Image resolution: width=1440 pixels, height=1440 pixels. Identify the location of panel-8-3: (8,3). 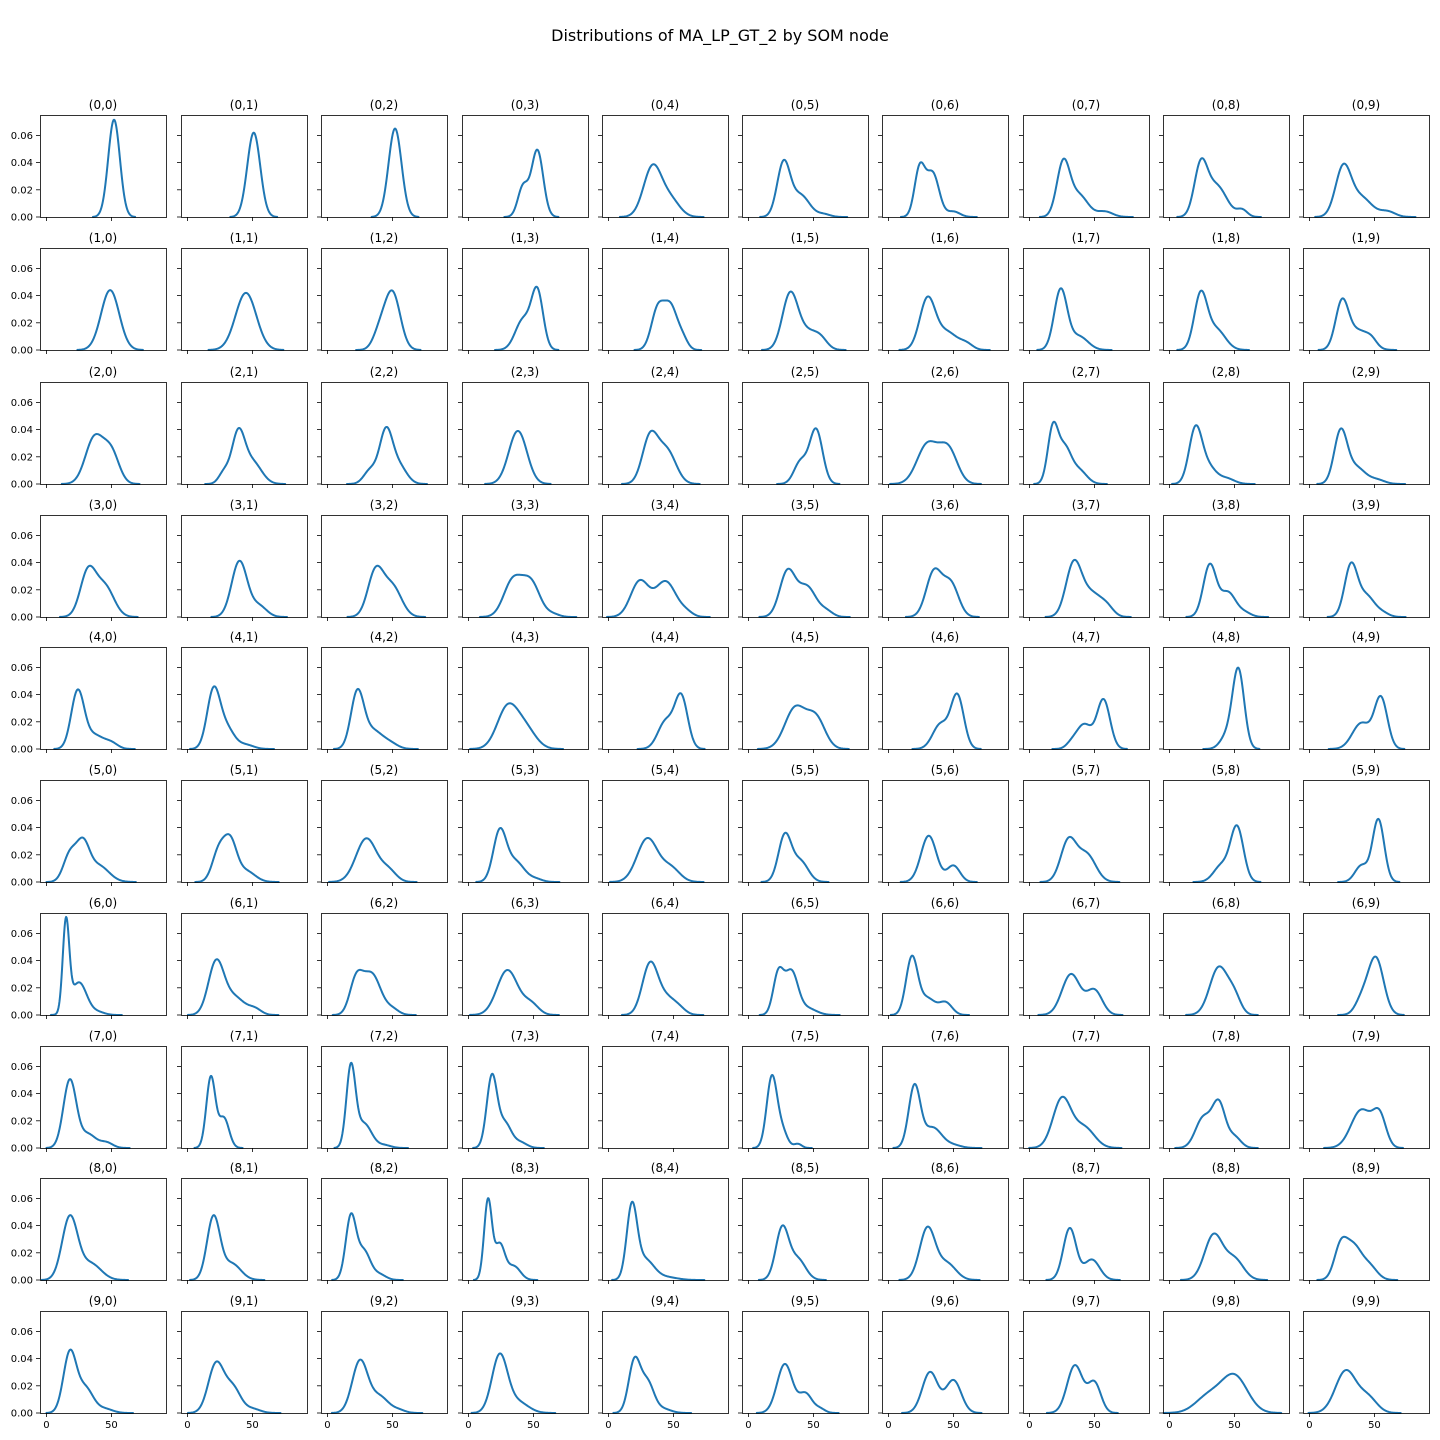
(523, 1222).